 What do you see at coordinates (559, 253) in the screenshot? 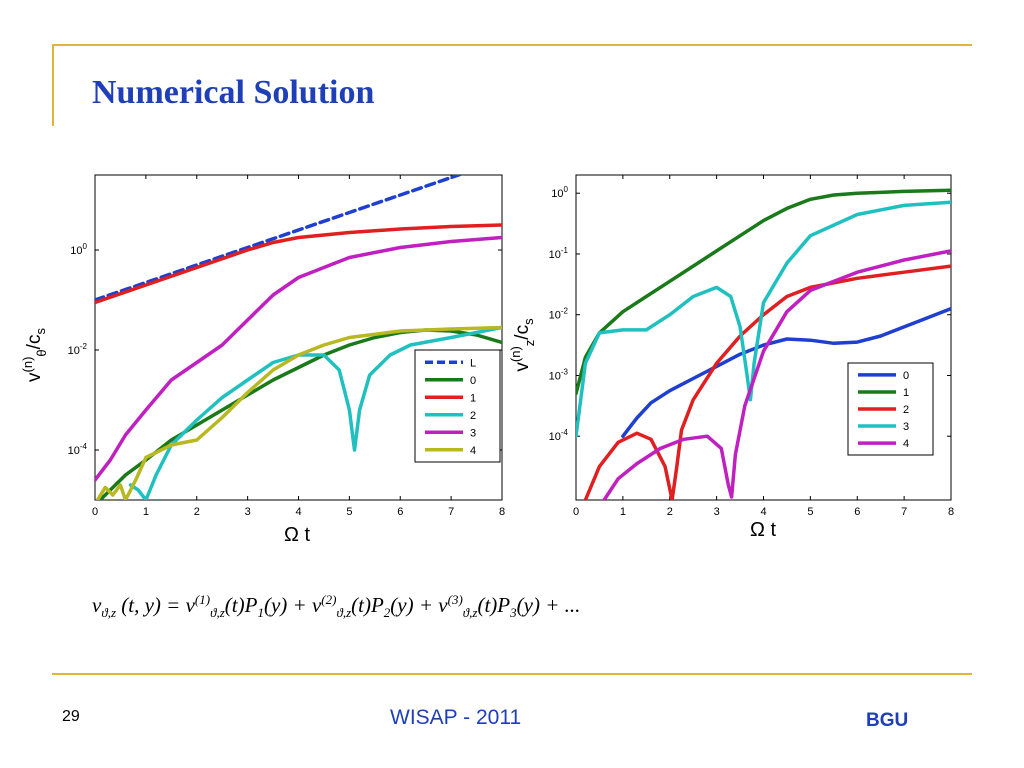
I see `y-tick-label: 10⁻¹` at bounding box center [559, 253].